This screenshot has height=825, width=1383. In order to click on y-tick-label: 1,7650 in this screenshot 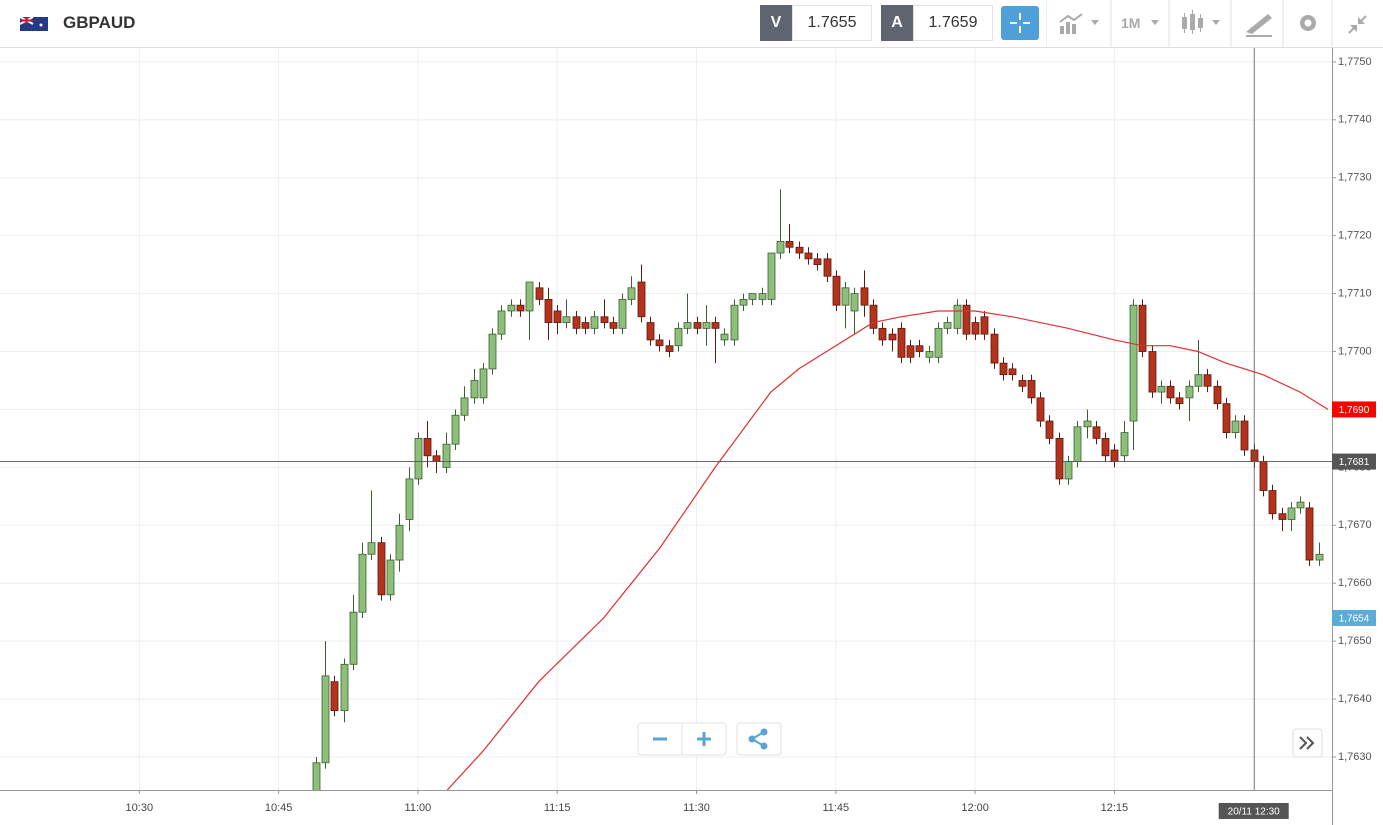, I will do `click(1355, 641)`.